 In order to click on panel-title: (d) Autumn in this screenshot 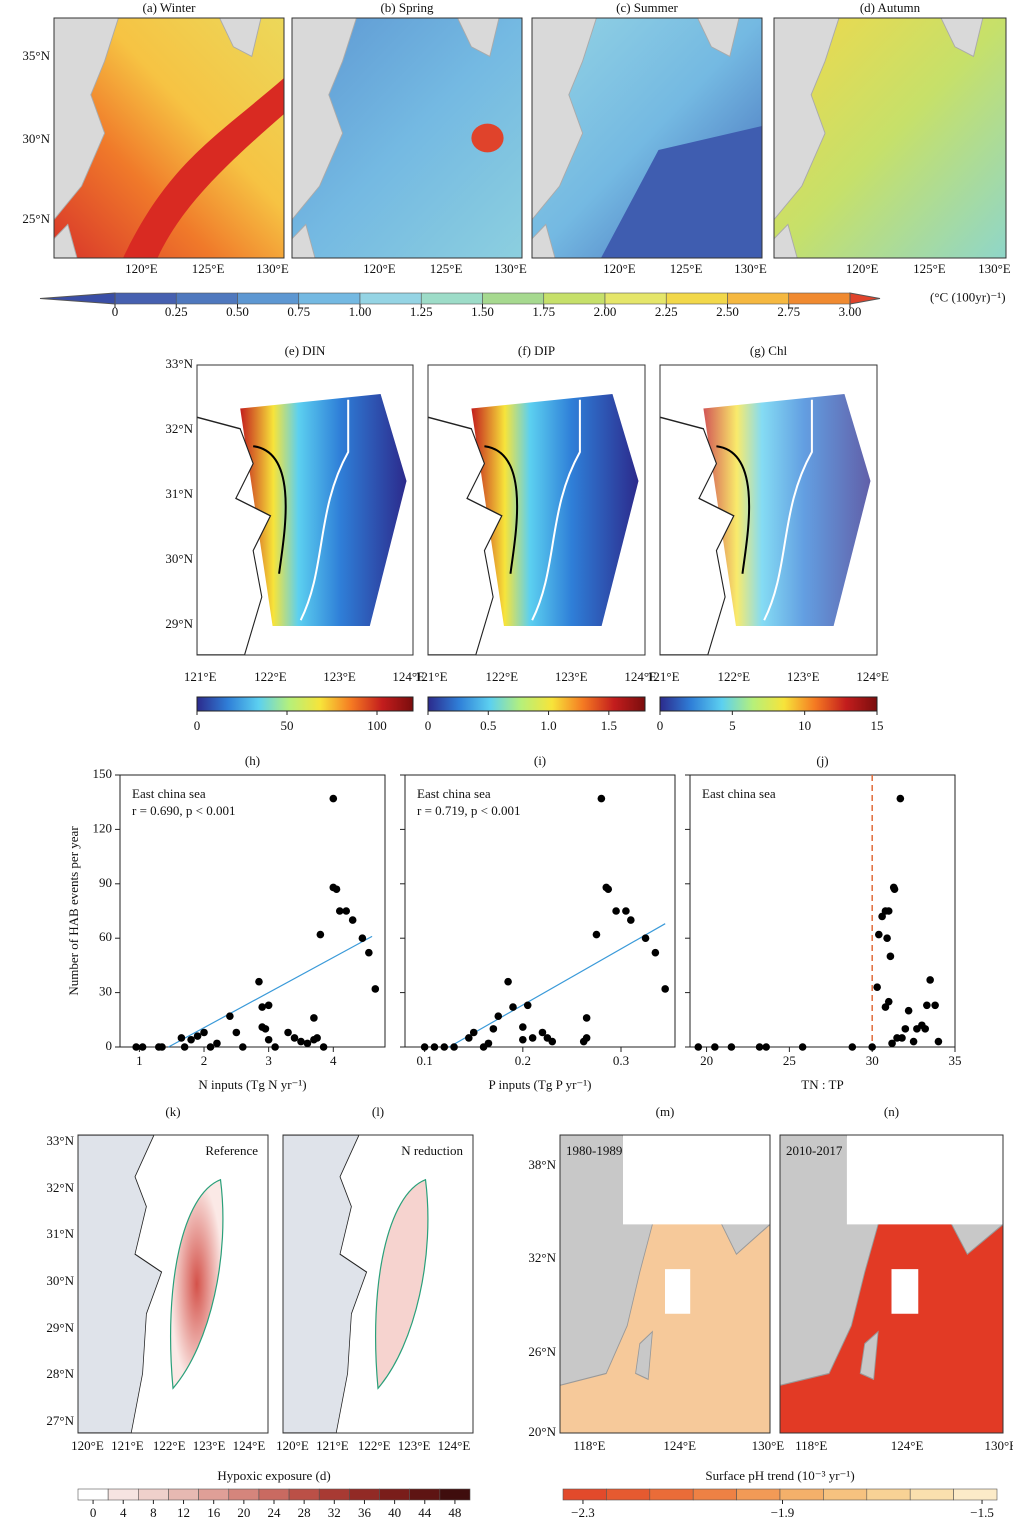, I will do `click(890, 7)`.